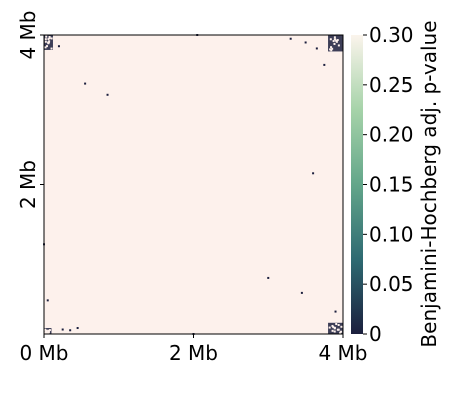 The height and width of the screenshot is (400, 450). What do you see at coordinates (429, 183) in the screenshot?
I see `colorbar-label: Benjamini-Hochberg adj. p-value` at bounding box center [429, 183].